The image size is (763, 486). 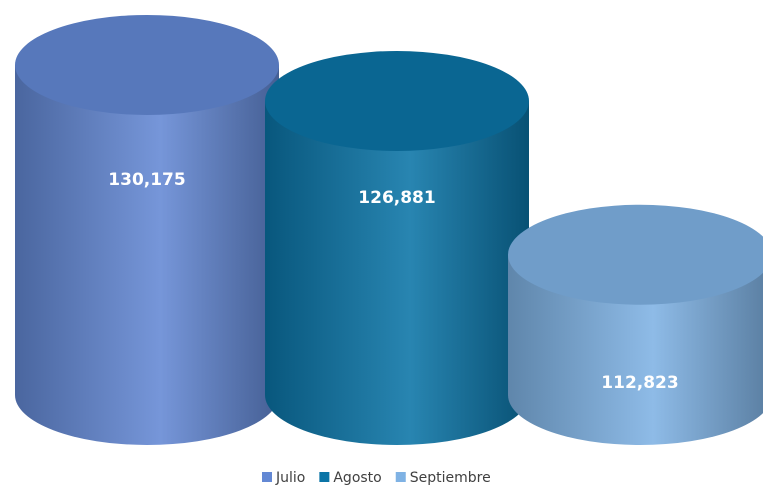 What do you see at coordinates (396, 198) in the screenshot?
I see `value-label: 126,881` at bounding box center [396, 198].